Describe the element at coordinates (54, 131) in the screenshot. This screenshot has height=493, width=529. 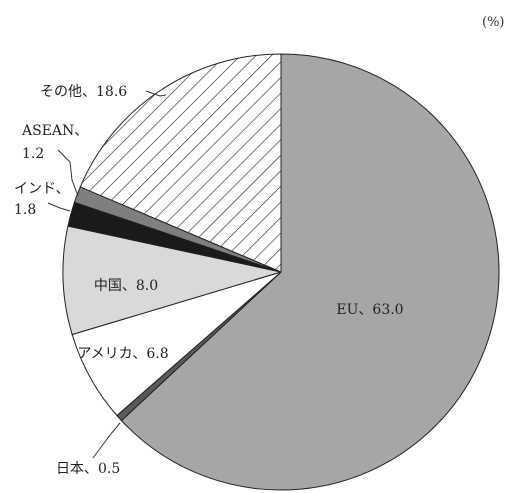
I see `label-asean-line1: ASEAN、` at that location.